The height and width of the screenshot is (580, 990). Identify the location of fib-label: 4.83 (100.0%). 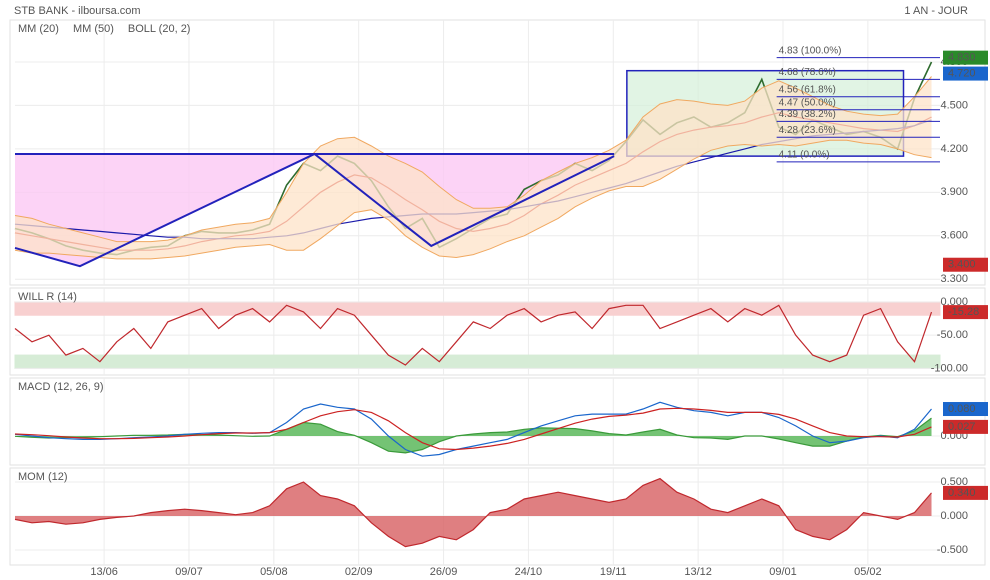
(810, 50).